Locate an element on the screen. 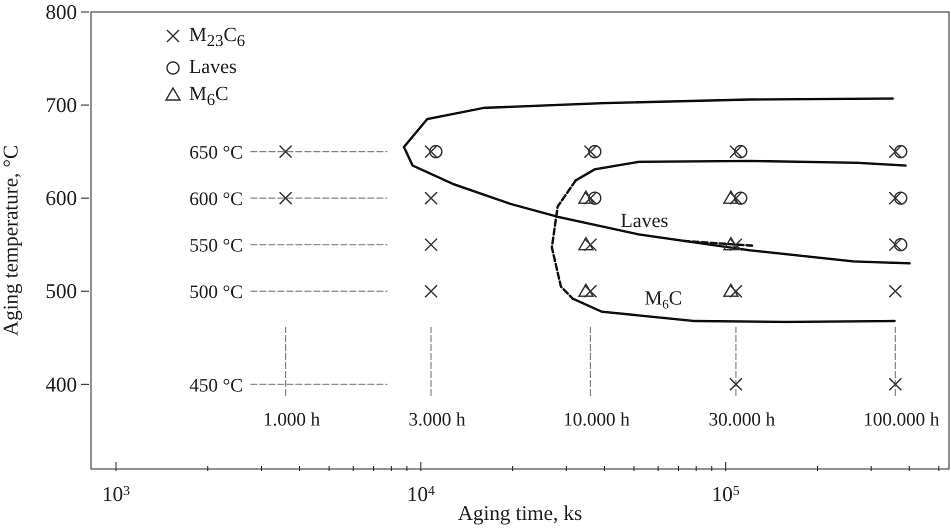  annotation: 450 °C is located at coordinates (216, 385).